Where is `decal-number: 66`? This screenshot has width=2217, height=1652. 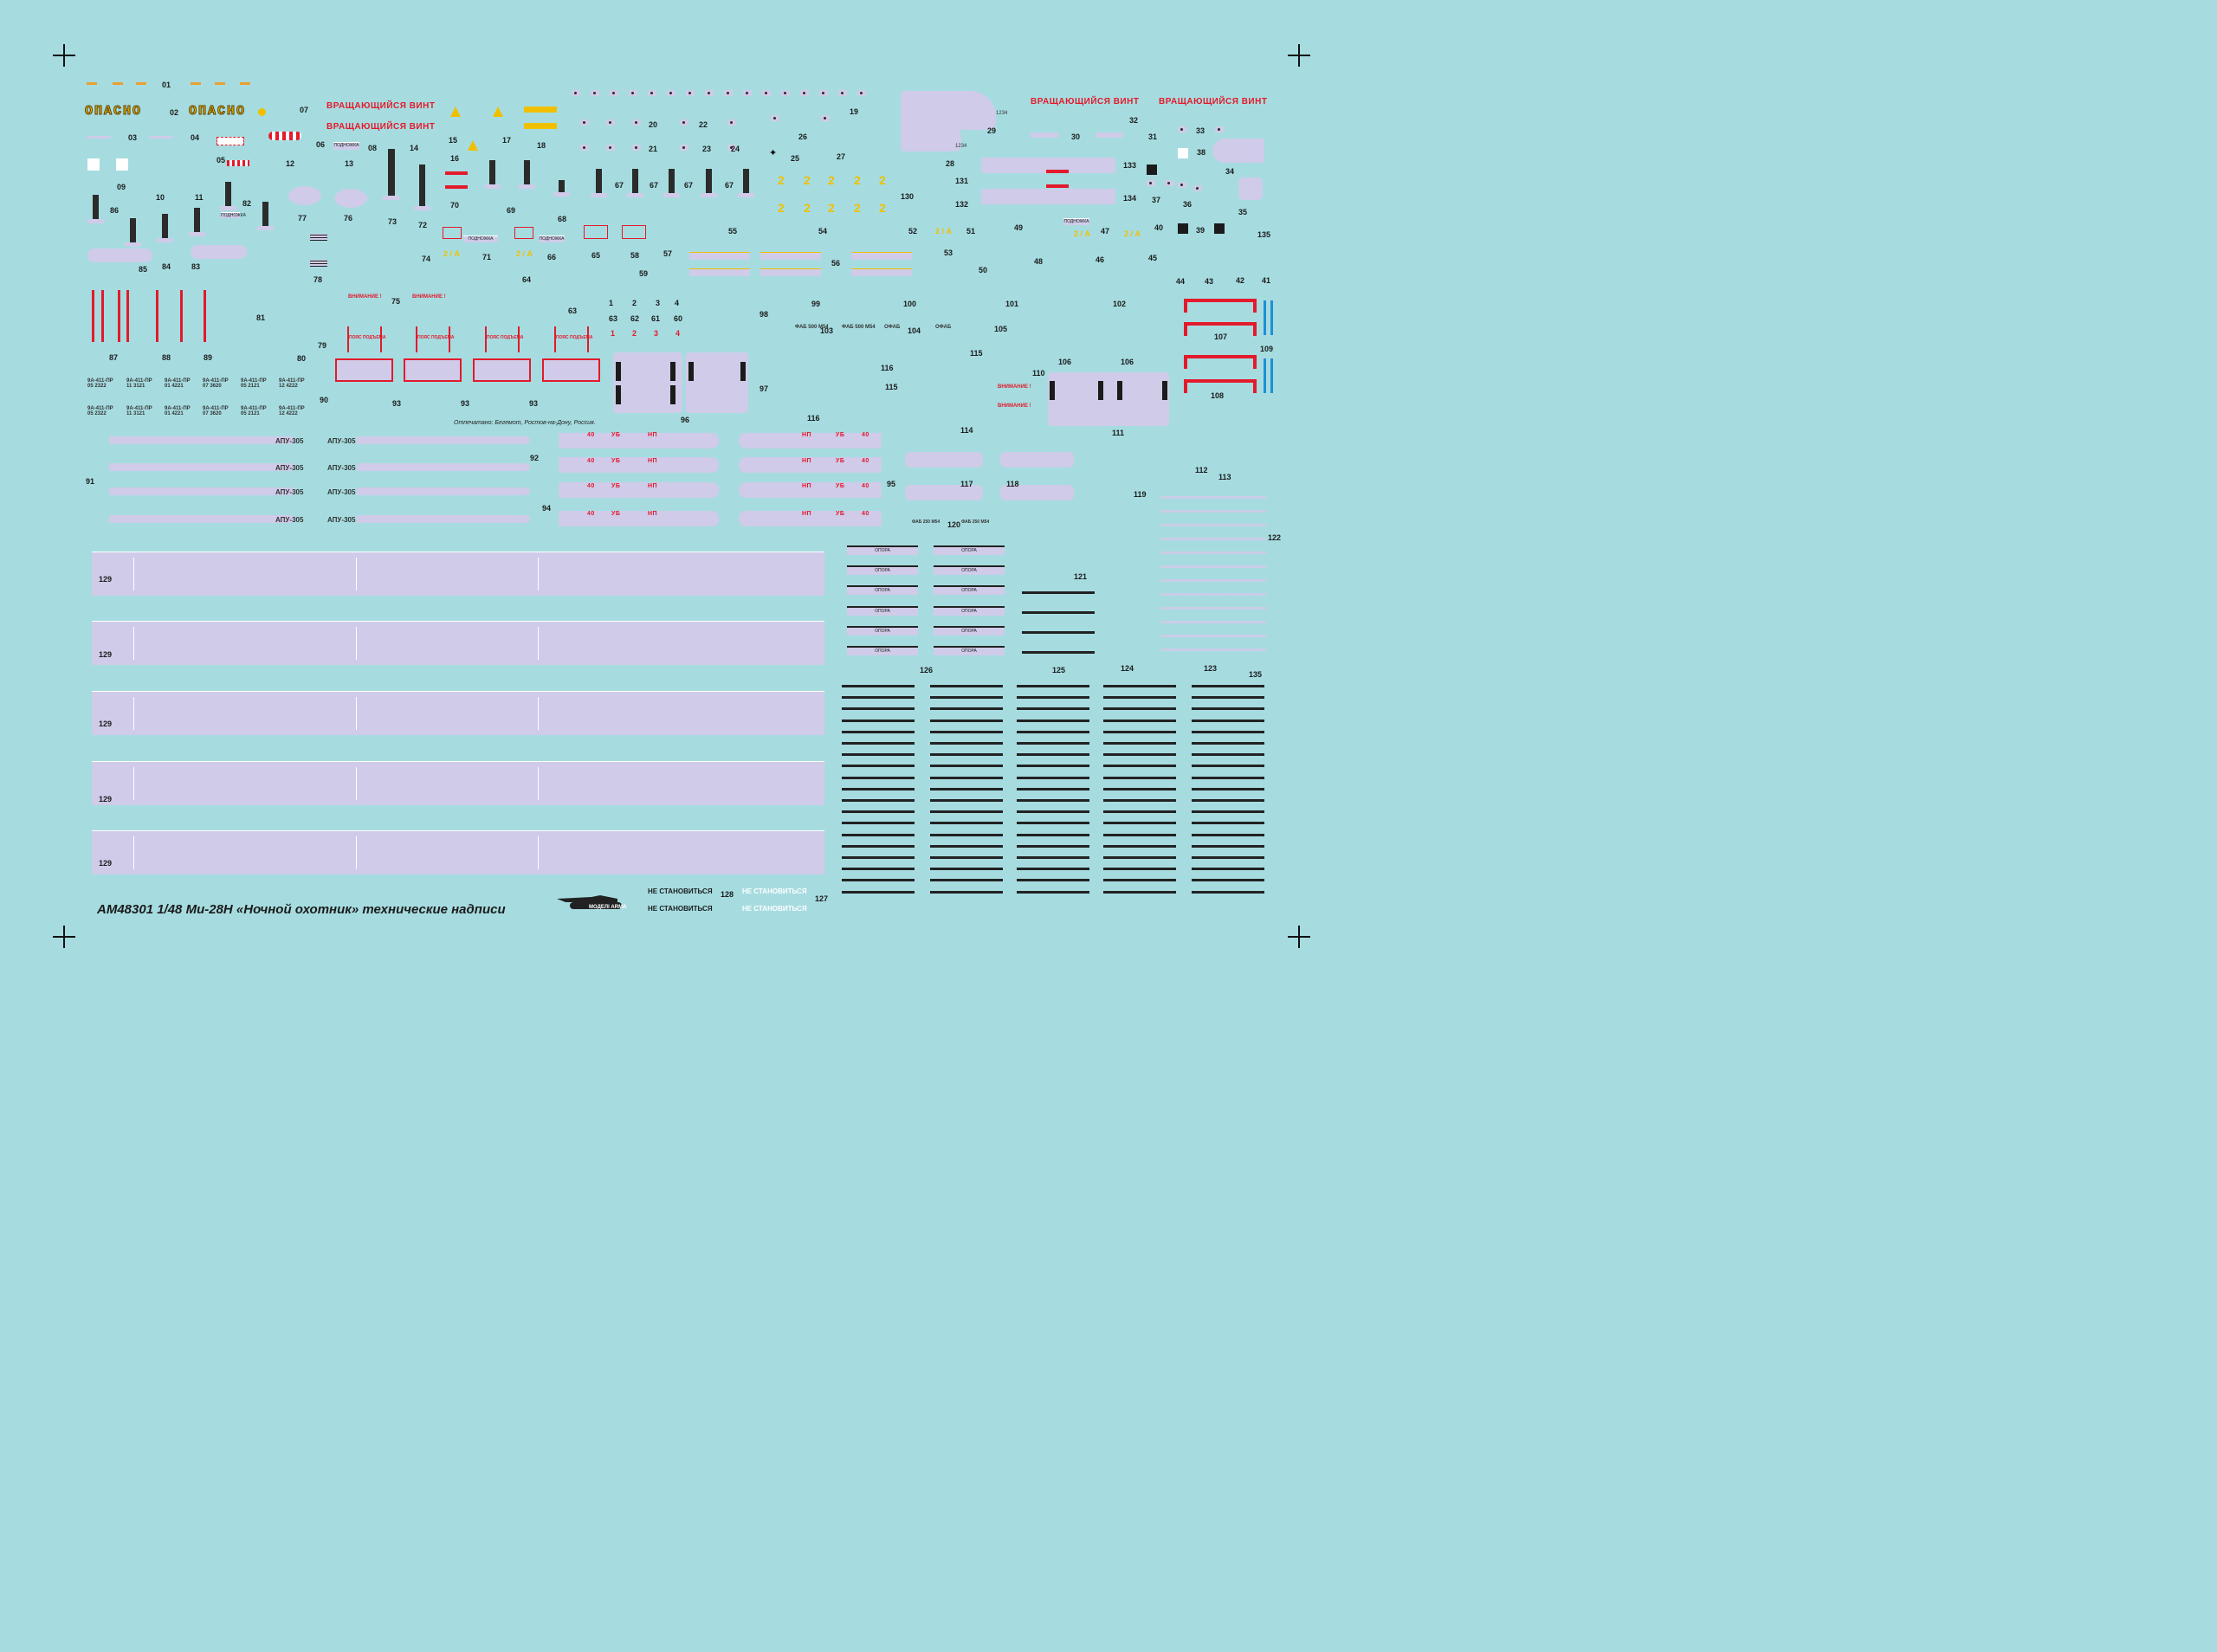 decal-number: 66 is located at coordinates (552, 257).